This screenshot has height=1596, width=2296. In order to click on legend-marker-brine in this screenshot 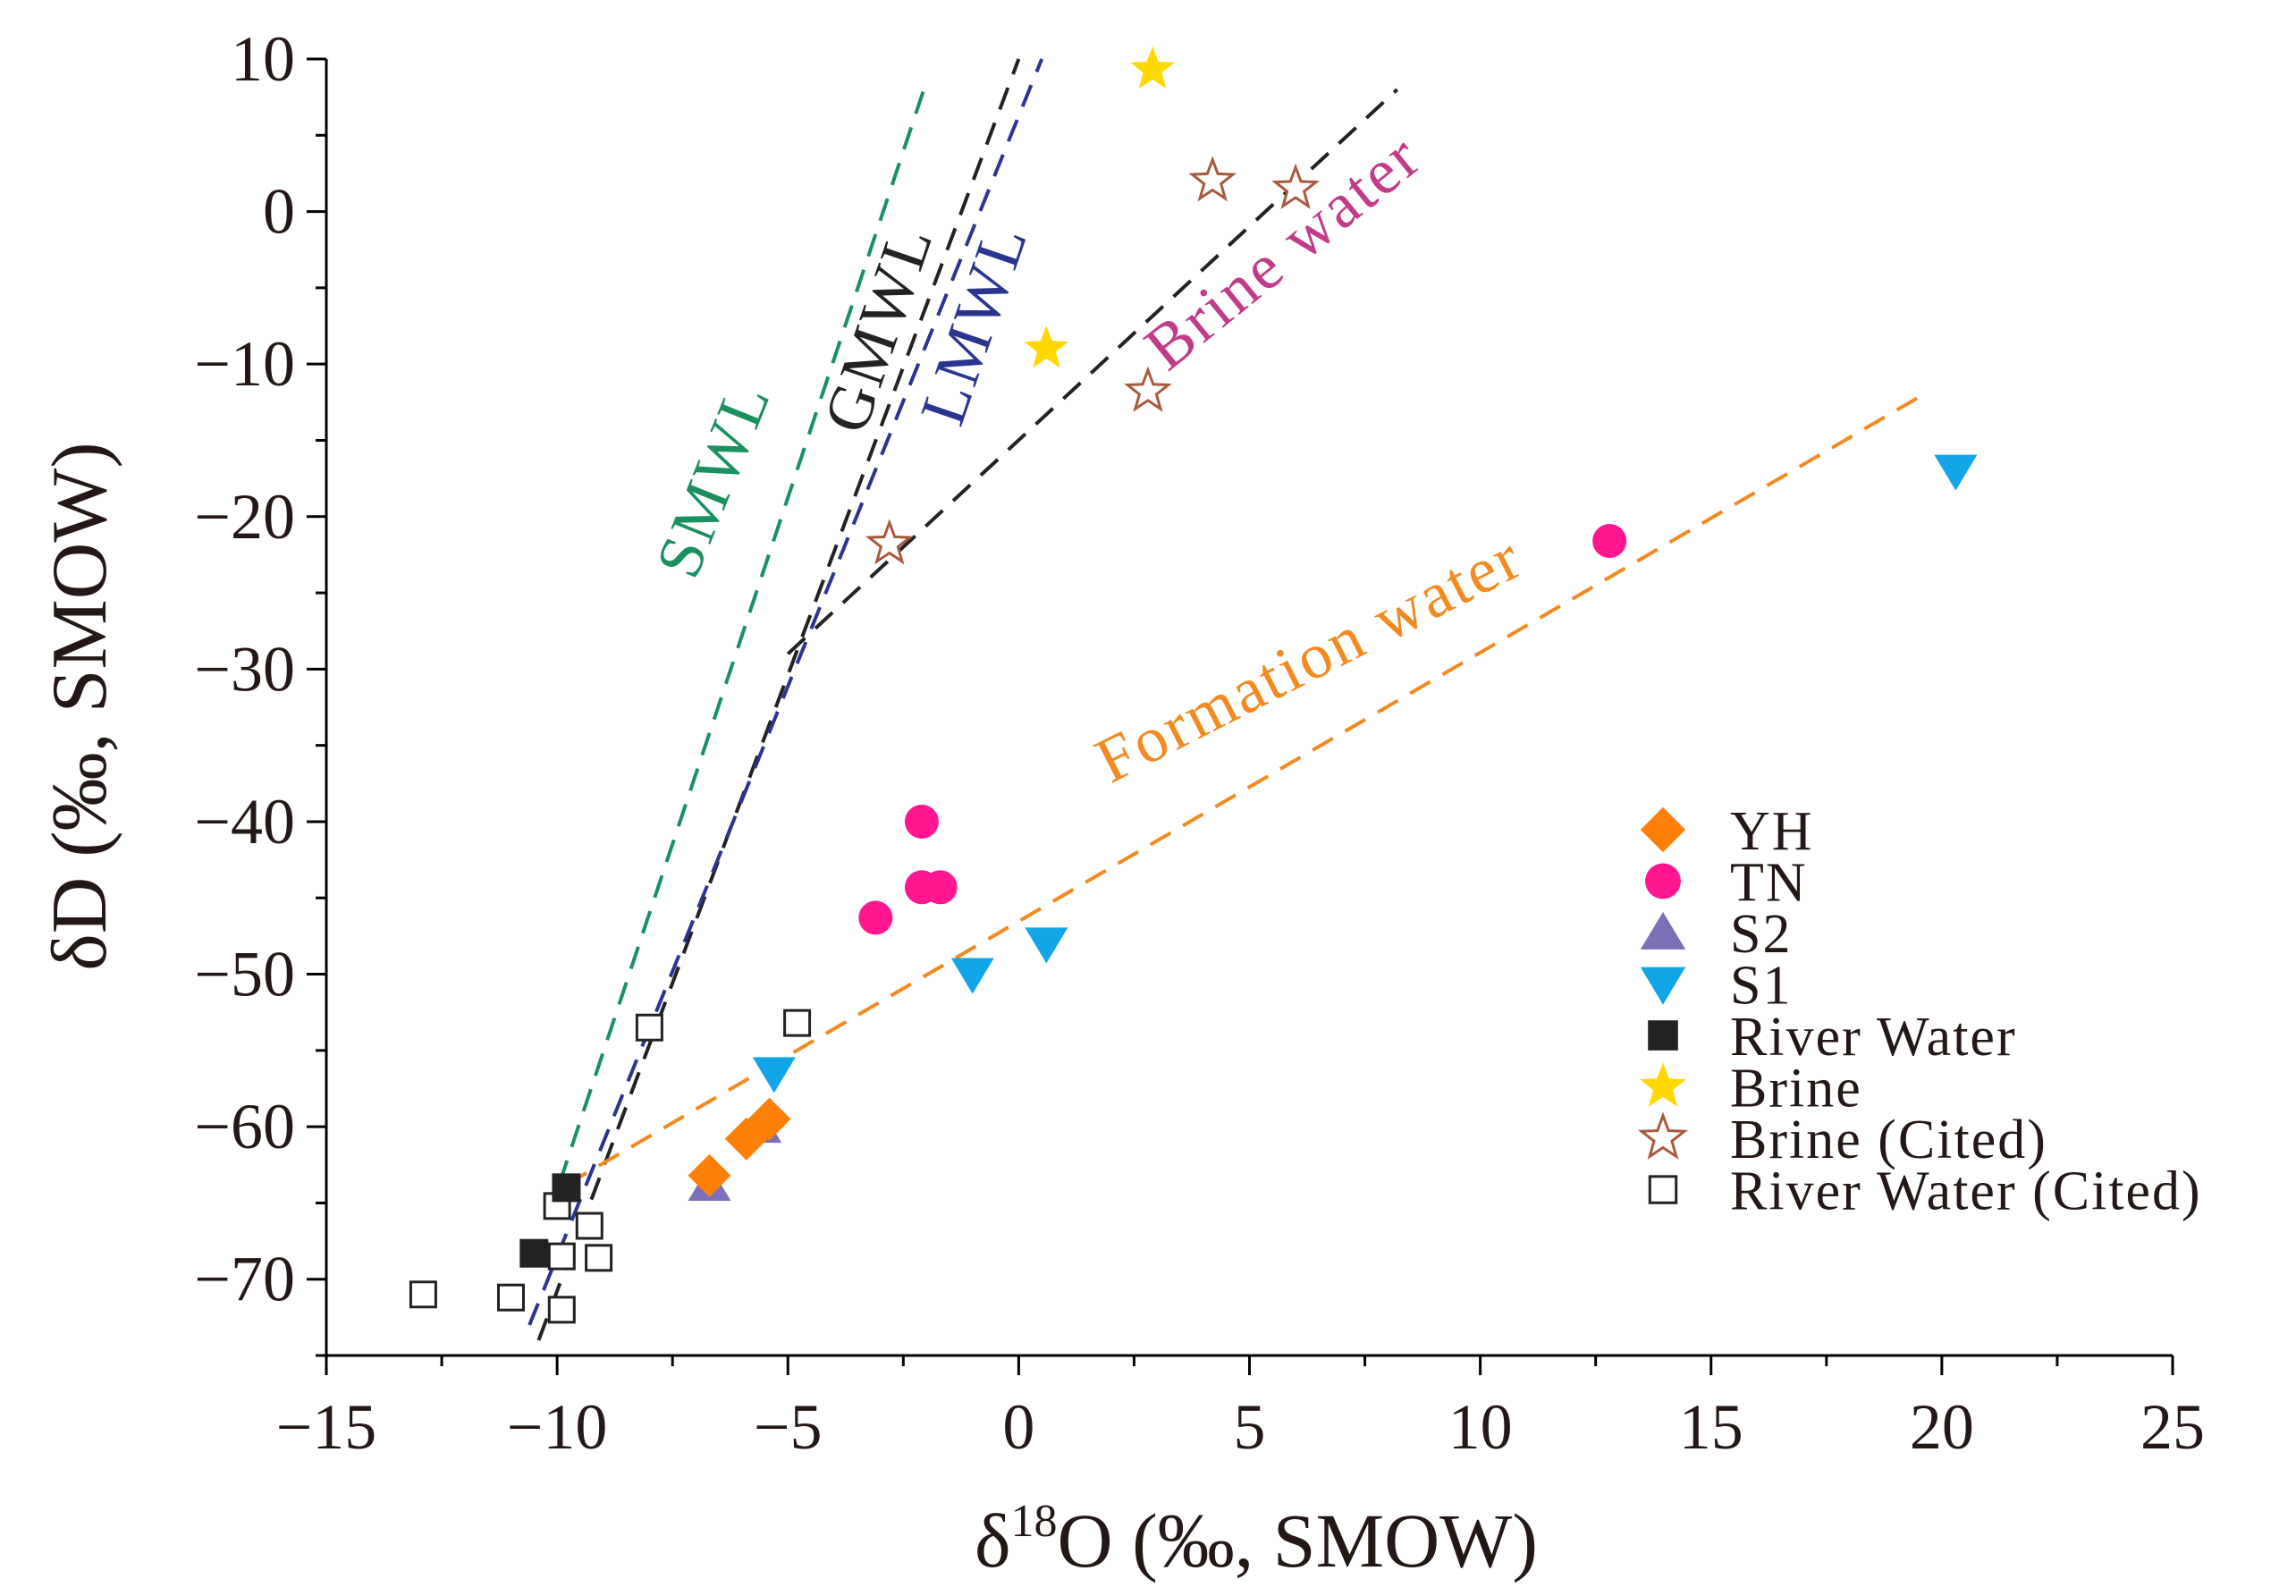, I will do `click(1663, 1085)`.